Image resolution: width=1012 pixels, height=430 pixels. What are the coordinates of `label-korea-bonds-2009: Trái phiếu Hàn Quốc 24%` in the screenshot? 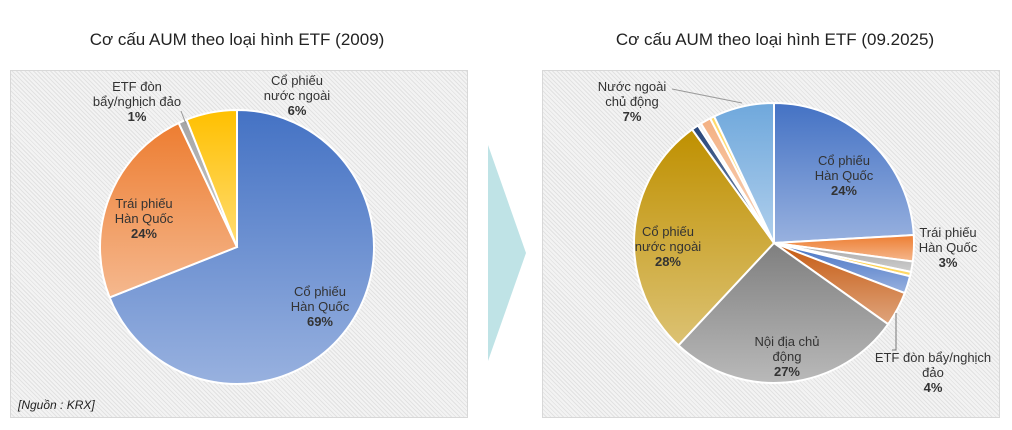 It's located at (144, 218).